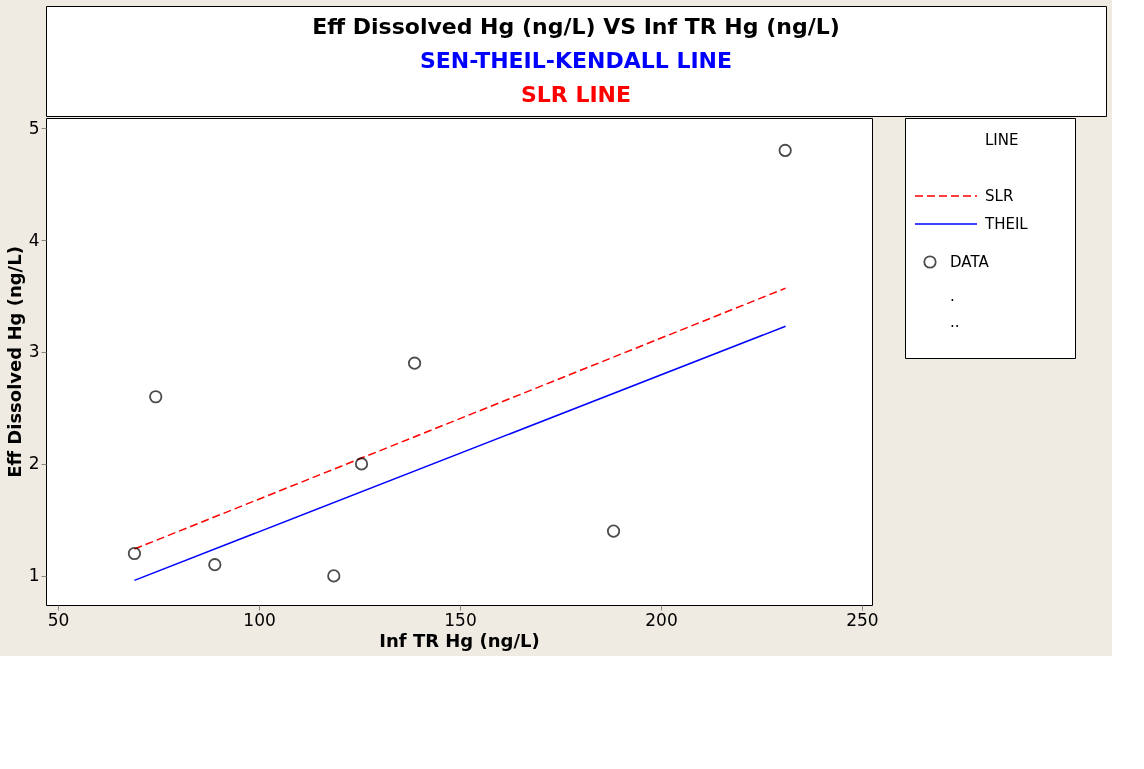 This screenshot has width=1144, height=769. Describe the element at coordinates (34, 575) in the screenshot. I see `y-tick-label: 1` at that location.